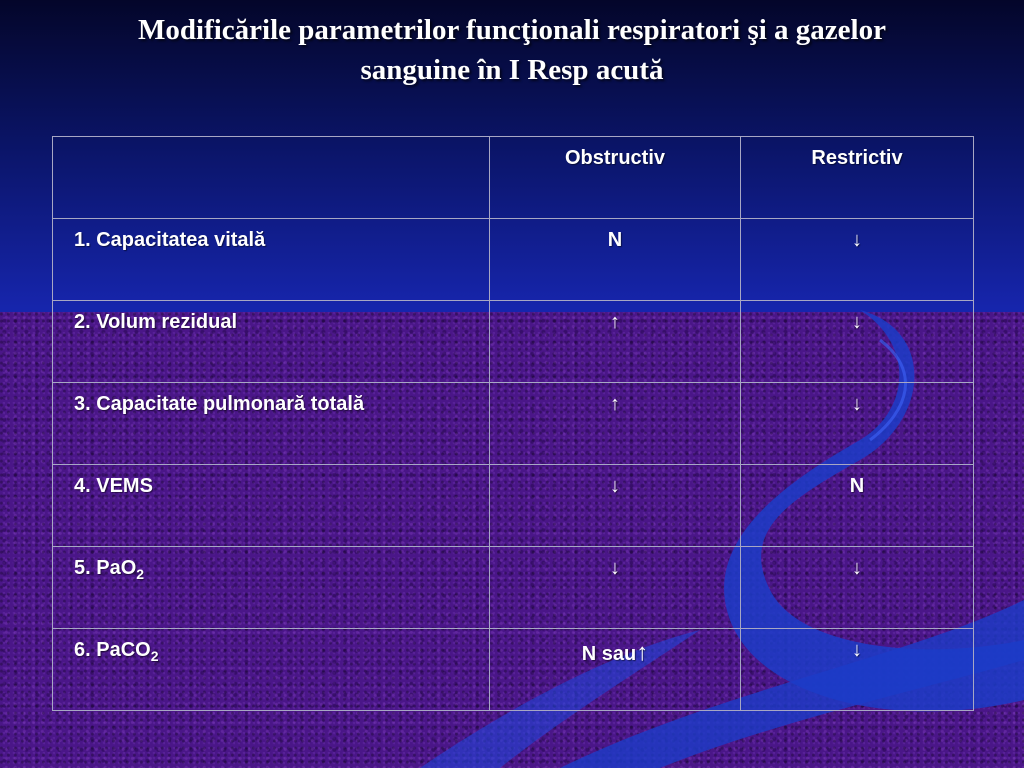 This screenshot has width=1024, height=768. I want to click on row-label: 6. PaCO2, so click(271, 669).